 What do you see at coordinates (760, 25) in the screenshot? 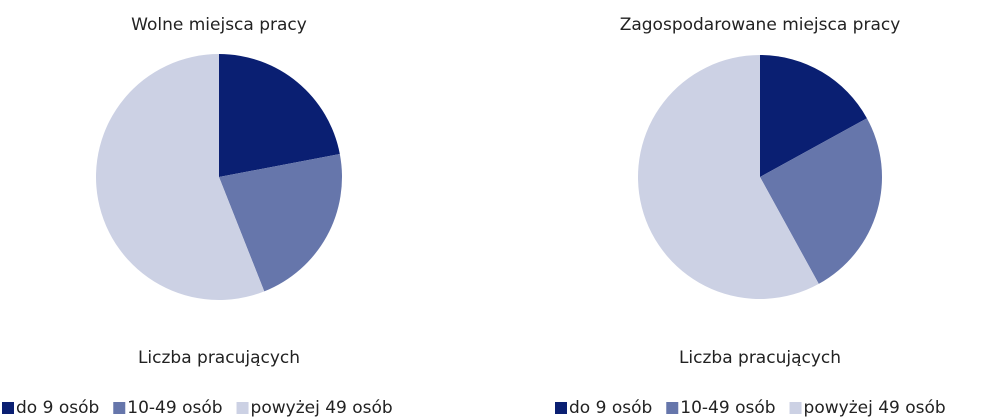
I see `chart-title: Zagospodarowane miejsca pracy` at bounding box center [760, 25].